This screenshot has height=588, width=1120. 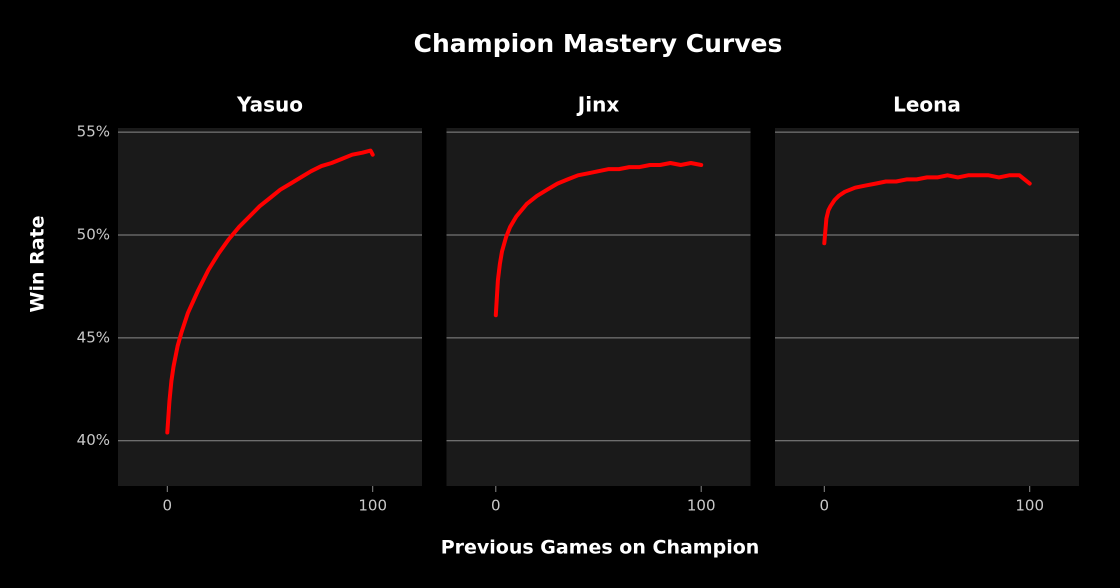 What do you see at coordinates (598, 43) in the screenshot?
I see `chart-title: Champion Mastery Curves` at bounding box center [598, 43].